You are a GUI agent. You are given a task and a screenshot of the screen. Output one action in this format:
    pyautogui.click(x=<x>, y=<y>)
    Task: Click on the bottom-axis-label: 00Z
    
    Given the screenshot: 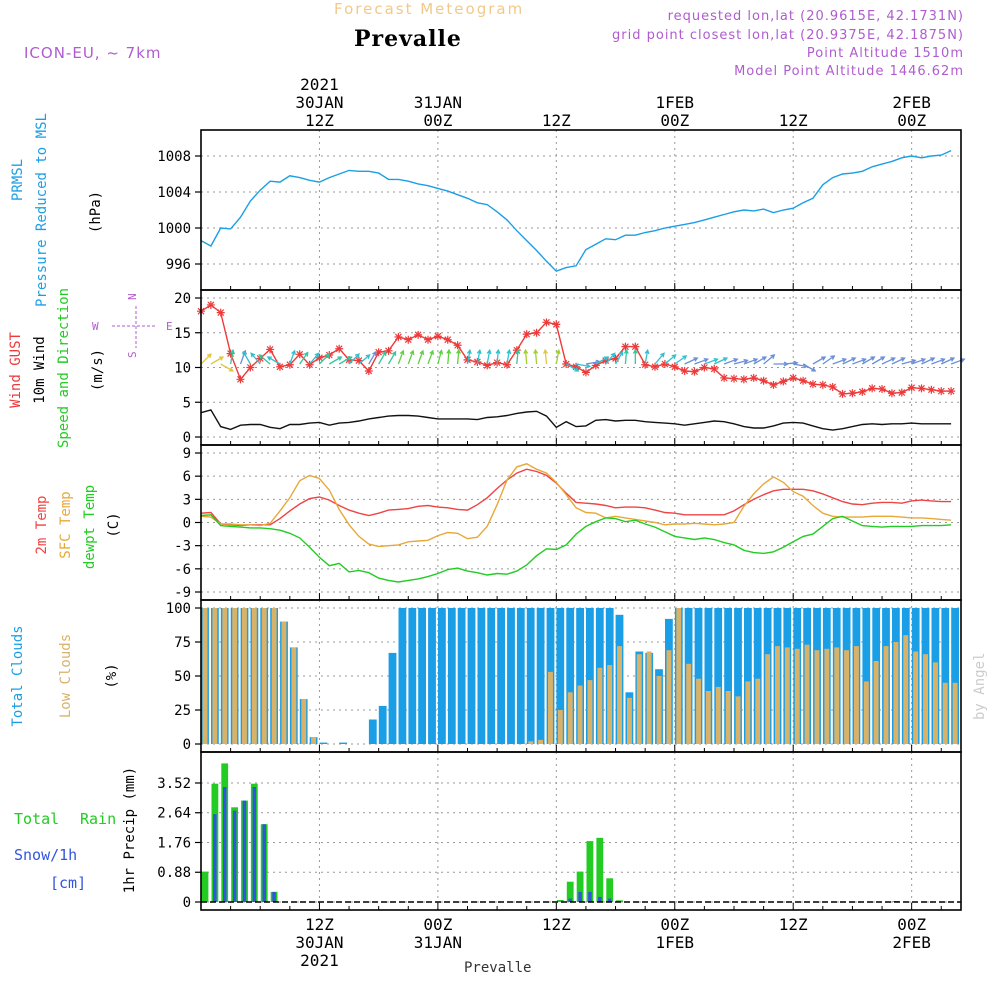 What is the action you would take?
    pyautogui.click(x=911, y=924)
    